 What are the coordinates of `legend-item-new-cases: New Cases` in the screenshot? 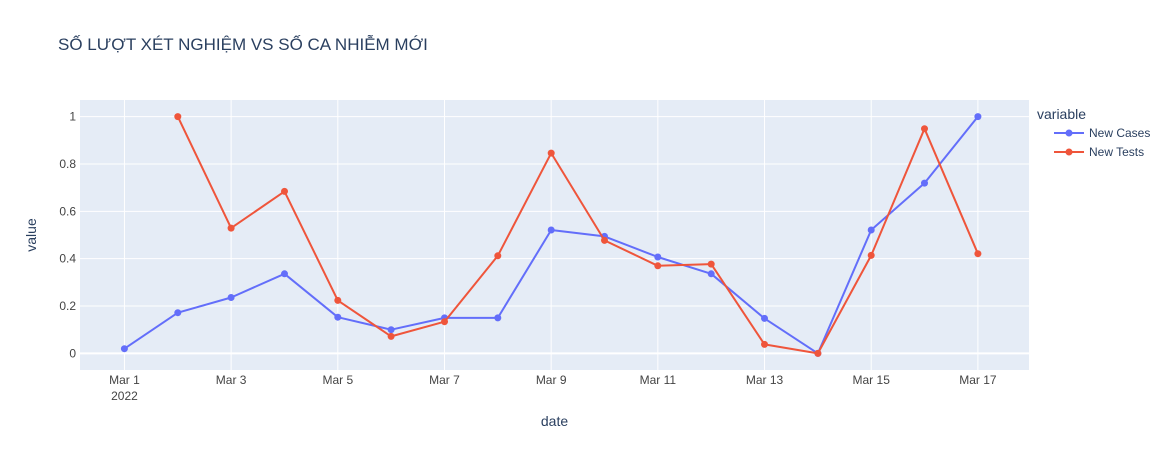 It's located at (1102, 133).